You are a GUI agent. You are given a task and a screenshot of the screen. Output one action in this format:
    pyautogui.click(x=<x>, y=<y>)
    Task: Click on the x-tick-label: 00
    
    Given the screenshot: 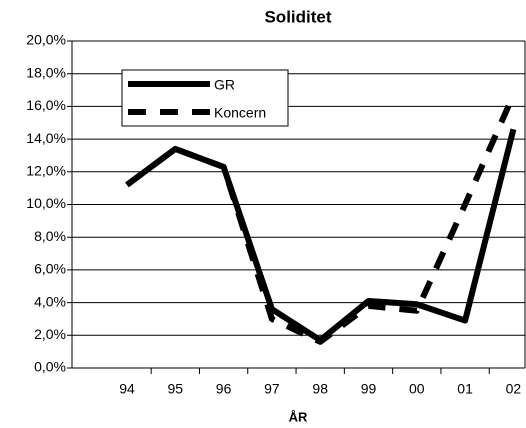 What is the action you would take?
    pyautogui.click(x=417, y=389)
    